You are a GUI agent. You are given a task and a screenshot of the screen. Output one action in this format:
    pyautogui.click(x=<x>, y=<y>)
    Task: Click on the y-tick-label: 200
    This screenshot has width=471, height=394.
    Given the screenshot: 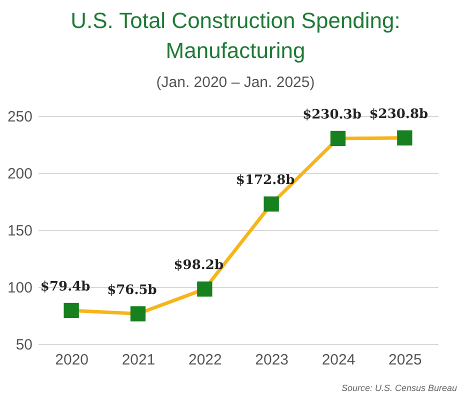 What is the action you would take?
    pyautogui.click(x=19, y=174)
    